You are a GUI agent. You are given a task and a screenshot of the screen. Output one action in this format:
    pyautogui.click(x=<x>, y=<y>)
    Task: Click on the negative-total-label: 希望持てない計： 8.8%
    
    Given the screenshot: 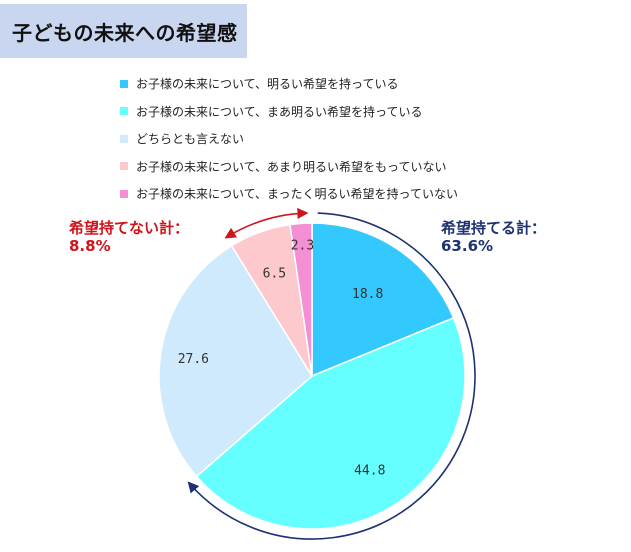 What is the action you would take?
    pyautogui.click(x=129, y=237)
    